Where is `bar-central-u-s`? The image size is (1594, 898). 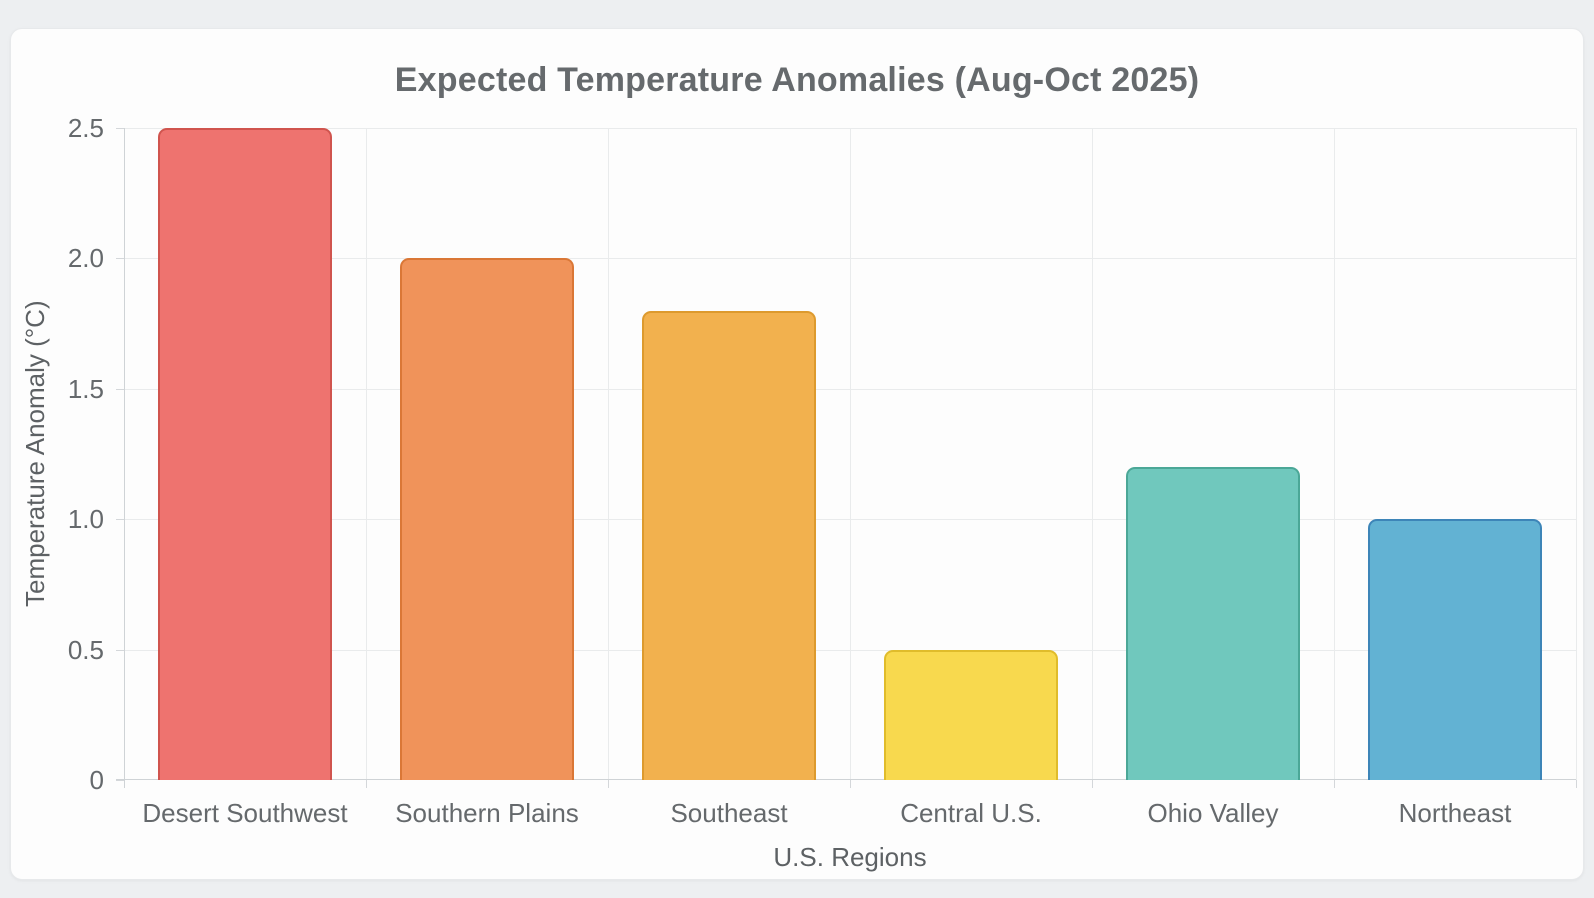 bar-central-u-s is located at coordinates (971, 714).